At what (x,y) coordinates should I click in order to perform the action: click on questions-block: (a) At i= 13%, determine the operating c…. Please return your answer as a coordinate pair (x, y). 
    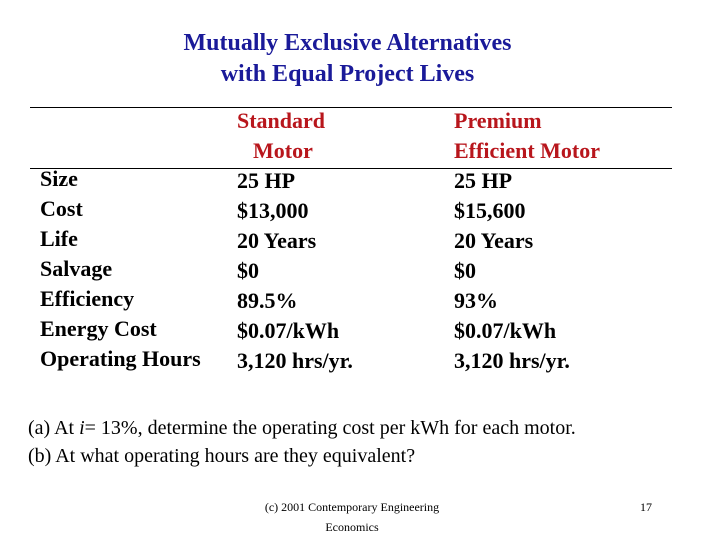
    Looking at the image, I should click on (373, 442).